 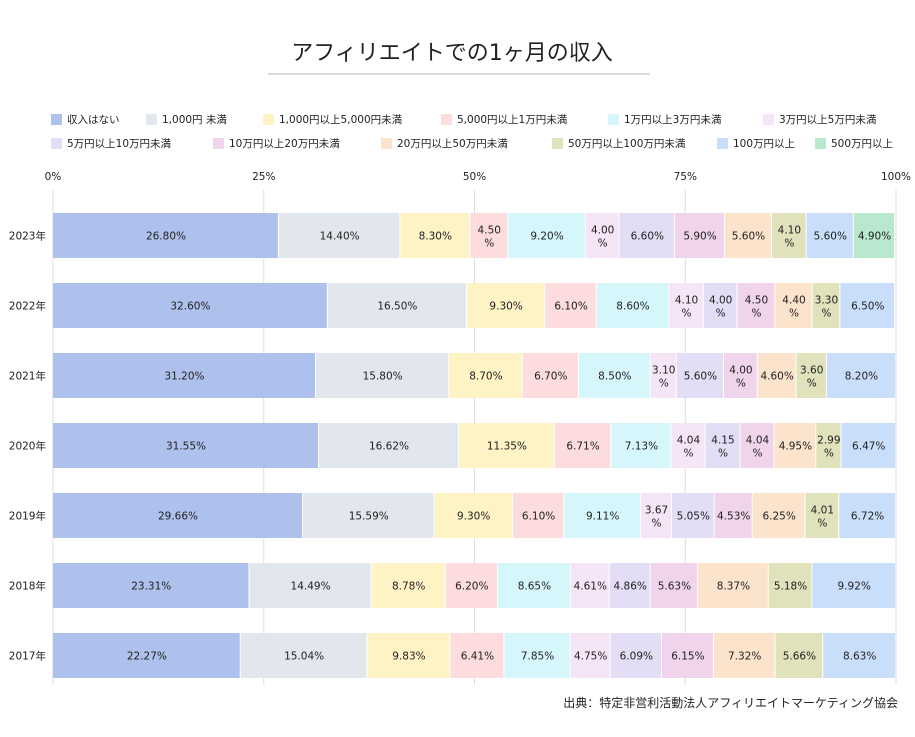 What do you see at coordinates (452, 53) in the screenshot?
I see `chart-title: アフィリエイトでの1ヶ月の収入` at bounding box center [452, 53].